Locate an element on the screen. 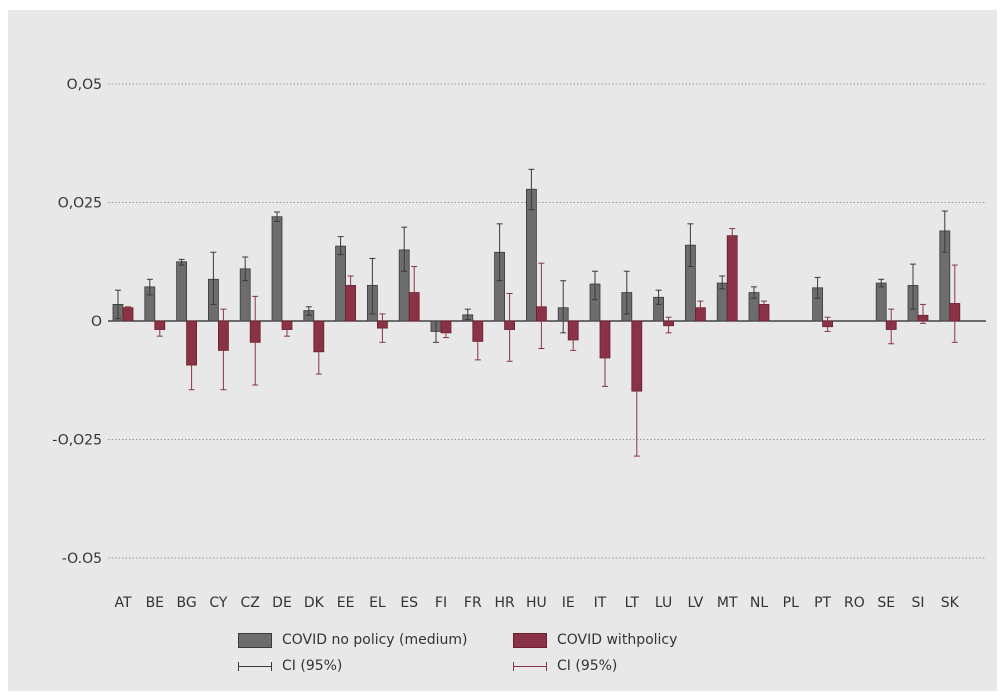  legend-swatch-with-policy is located at coordinates (530, 640).